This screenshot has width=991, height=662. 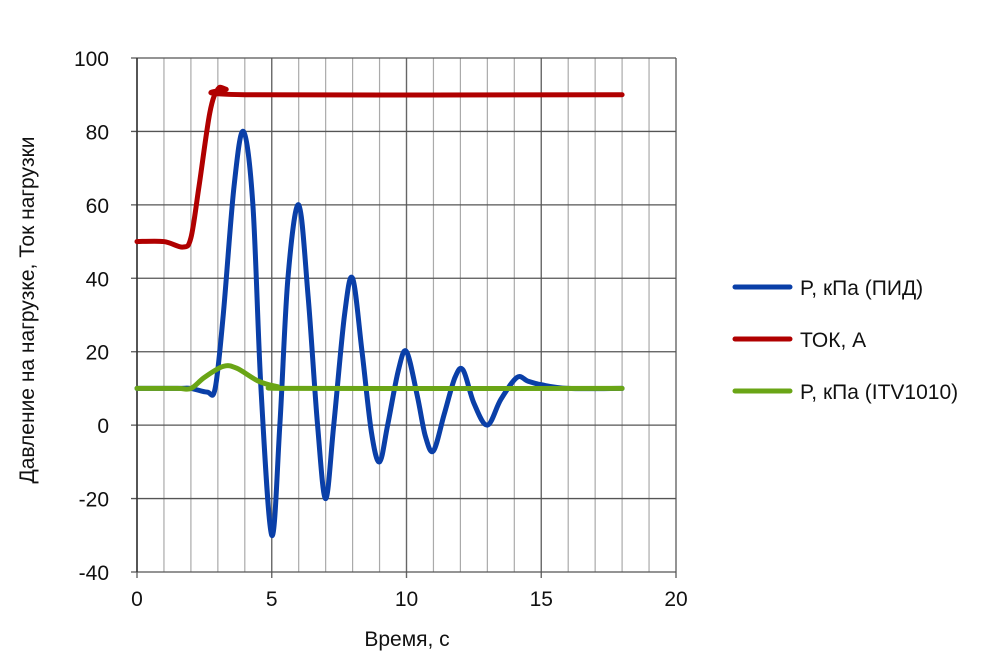 I want to click on y-tick-label: -20, so click(x=94, y=500).